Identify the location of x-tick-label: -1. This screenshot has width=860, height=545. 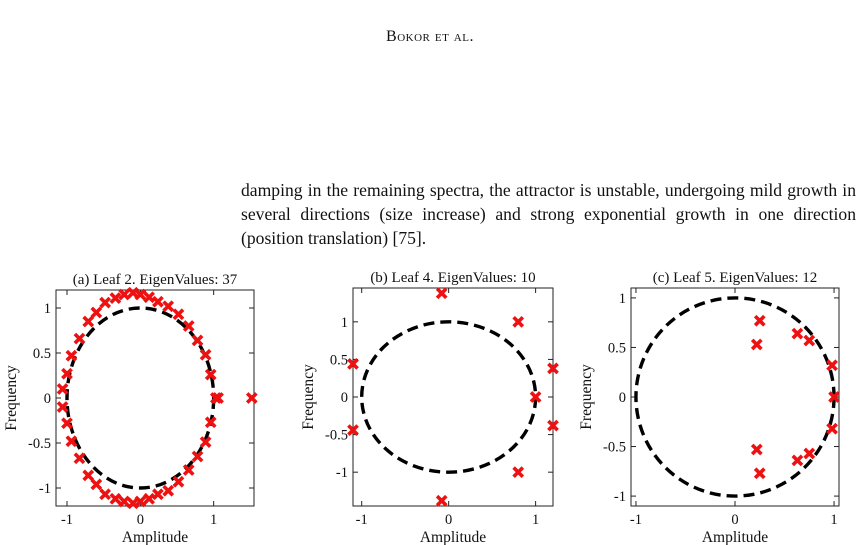
(67, 520).